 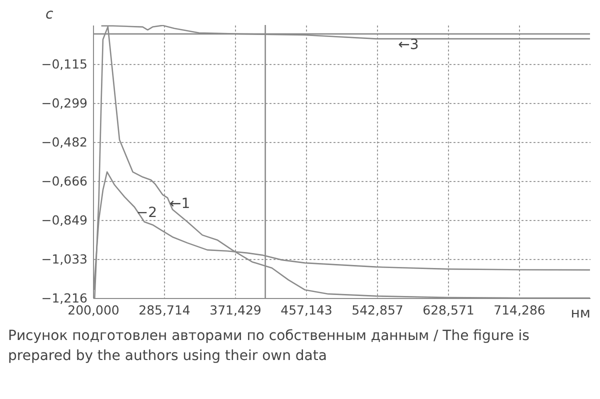 What do you see at coordinates (64, 298) in the screenshot?
I see `y-tick-label: −1,216` at bounding box center [64, 298].